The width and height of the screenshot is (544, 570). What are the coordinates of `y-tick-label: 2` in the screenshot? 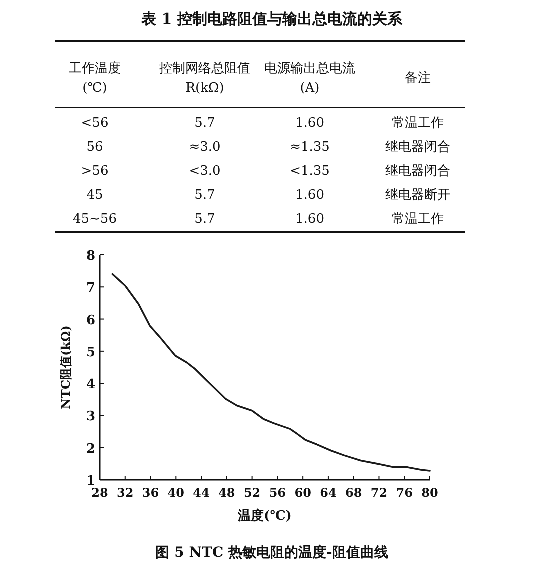 It's located at (91, 449).